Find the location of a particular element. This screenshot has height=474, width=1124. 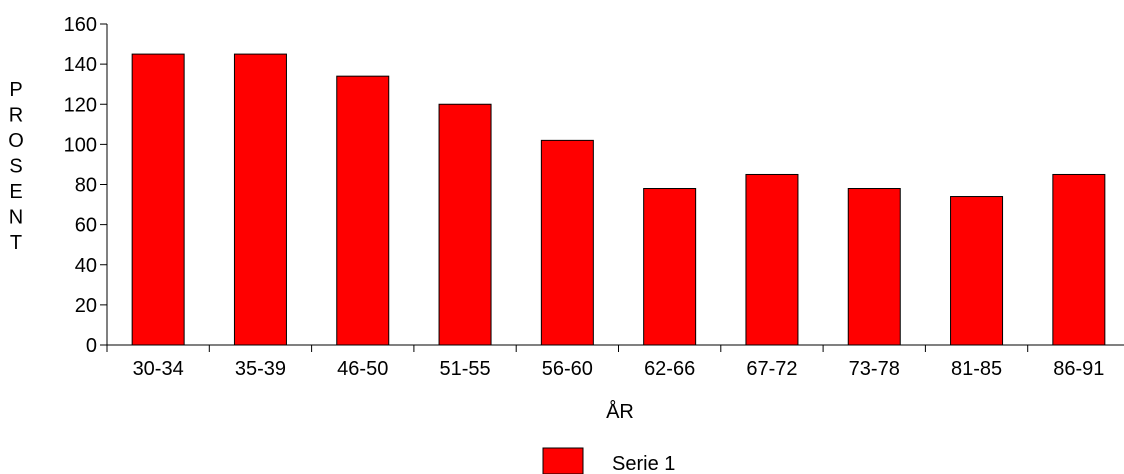

y-tick-label: 140 is located at coordinates (80, 65).